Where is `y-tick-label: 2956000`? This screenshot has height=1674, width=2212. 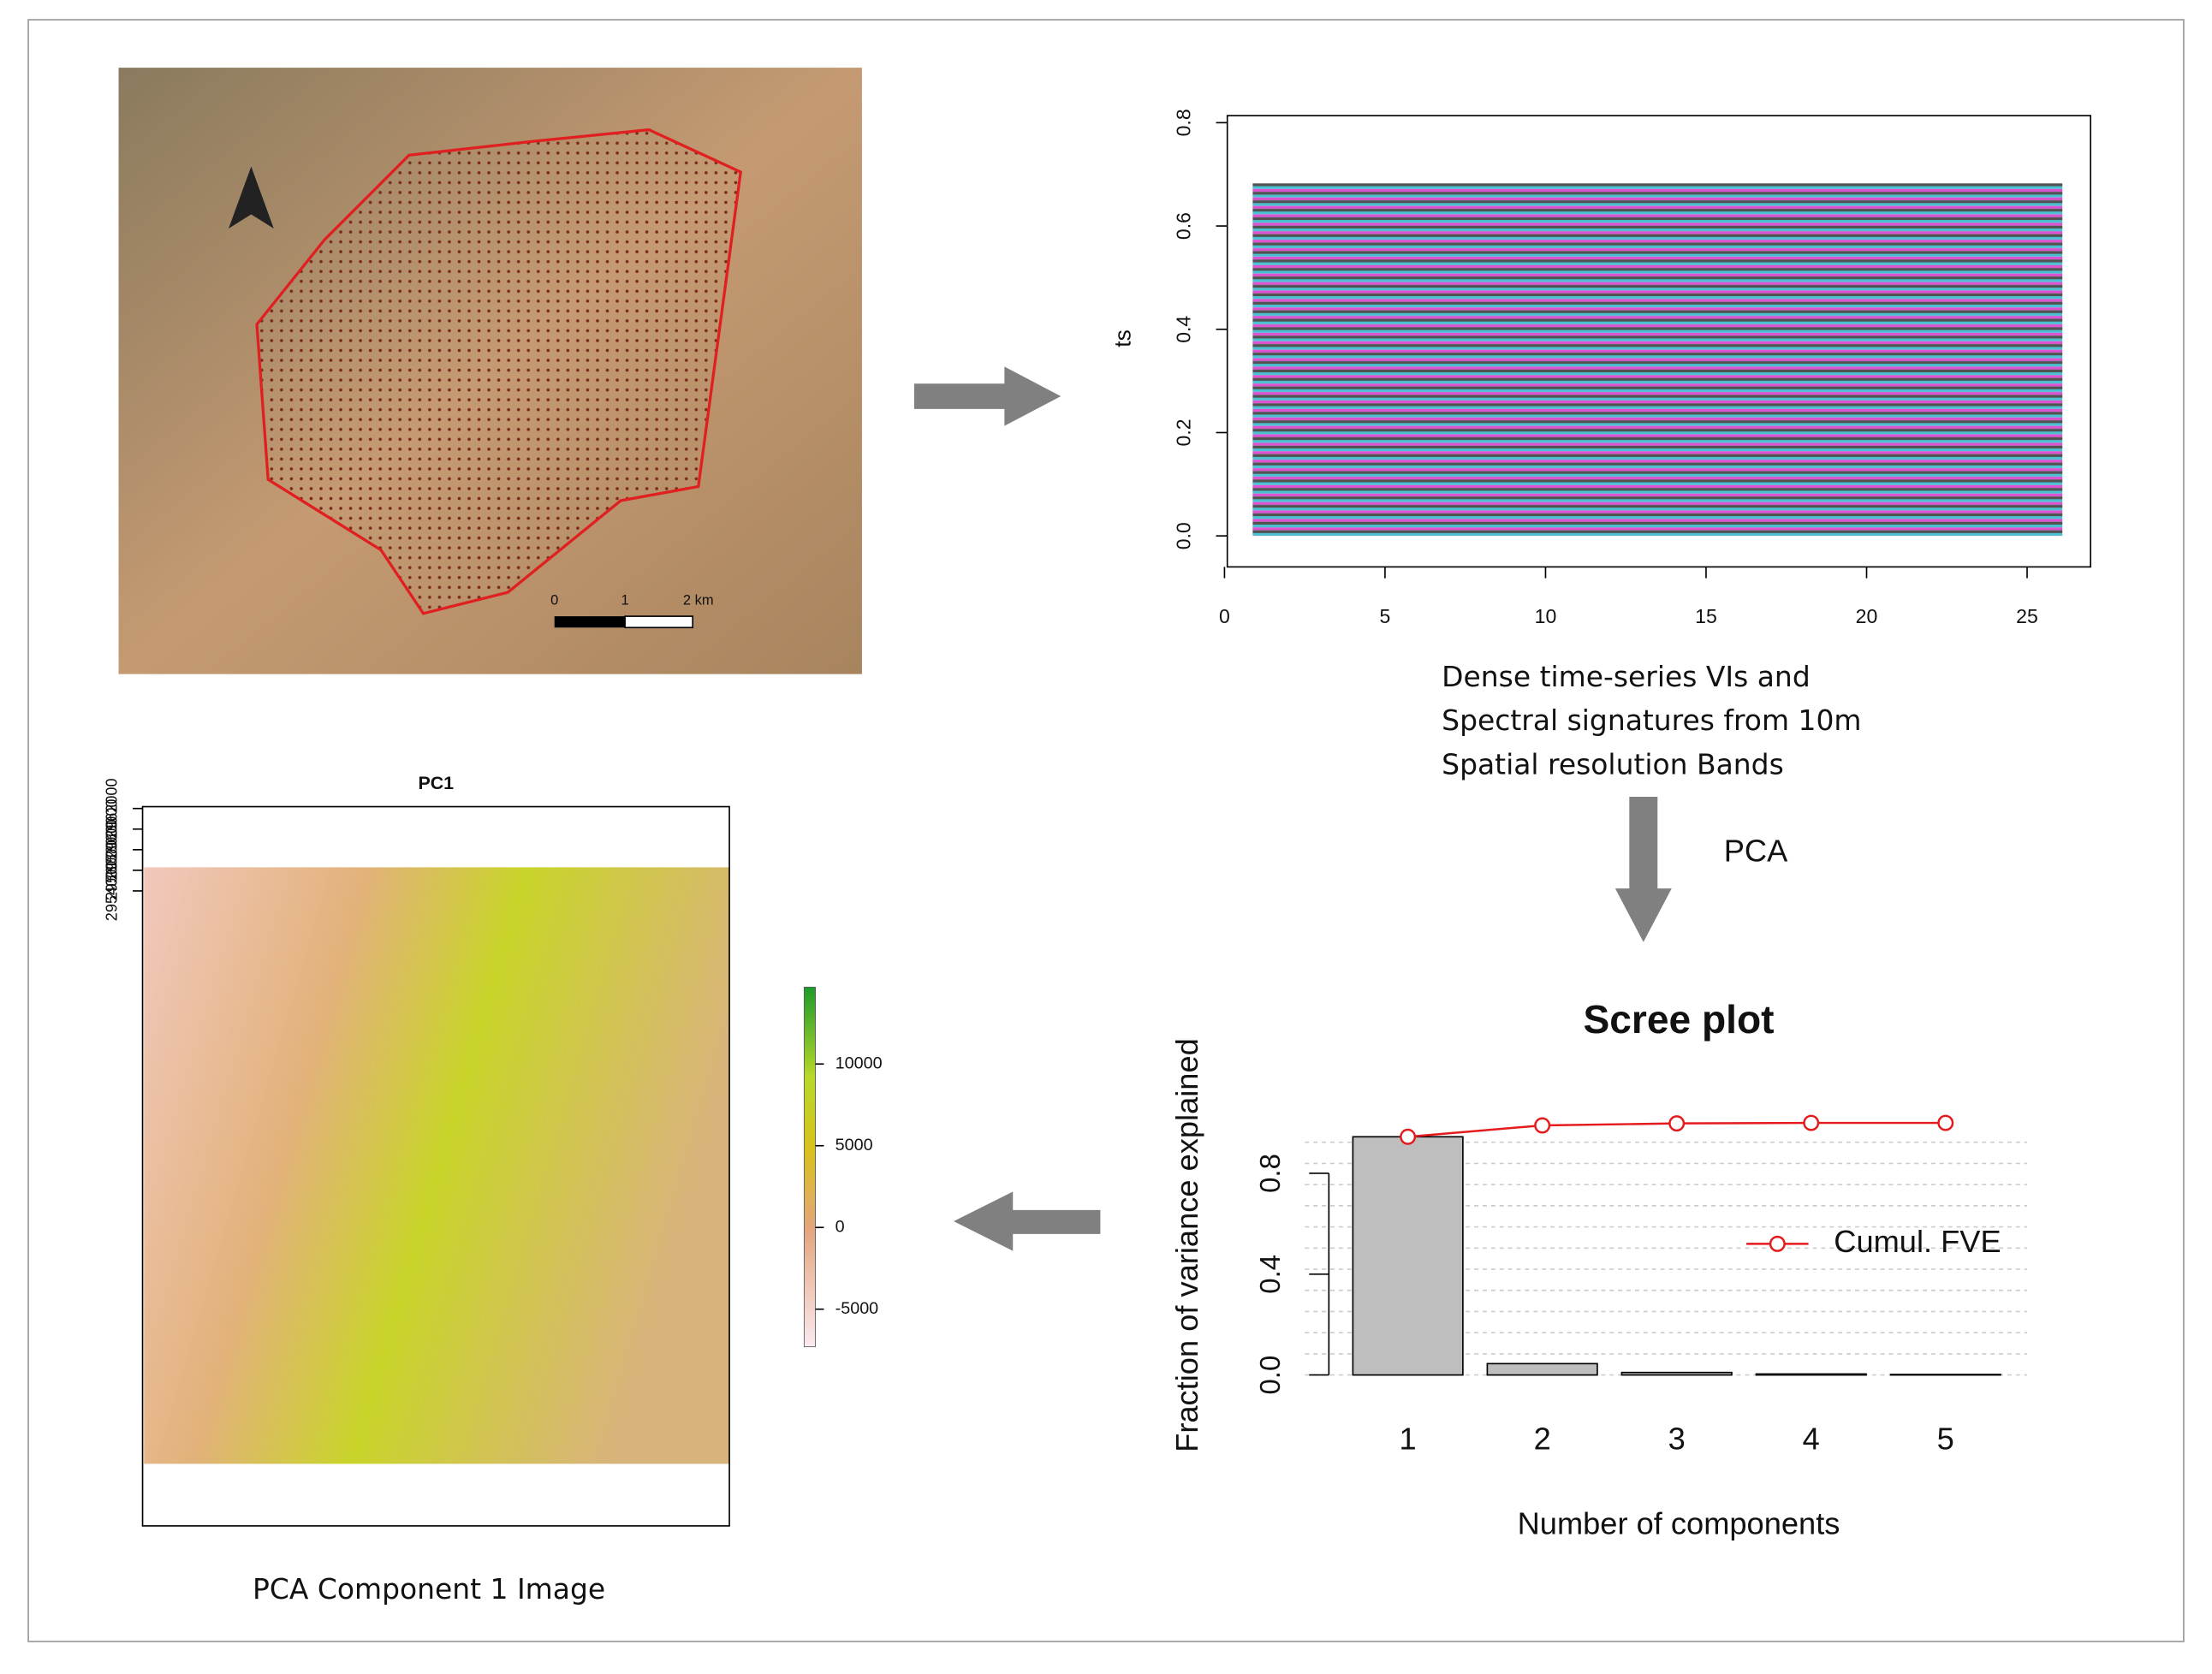 y-tick-label: 2956000 is located at coordinates (112, 870).